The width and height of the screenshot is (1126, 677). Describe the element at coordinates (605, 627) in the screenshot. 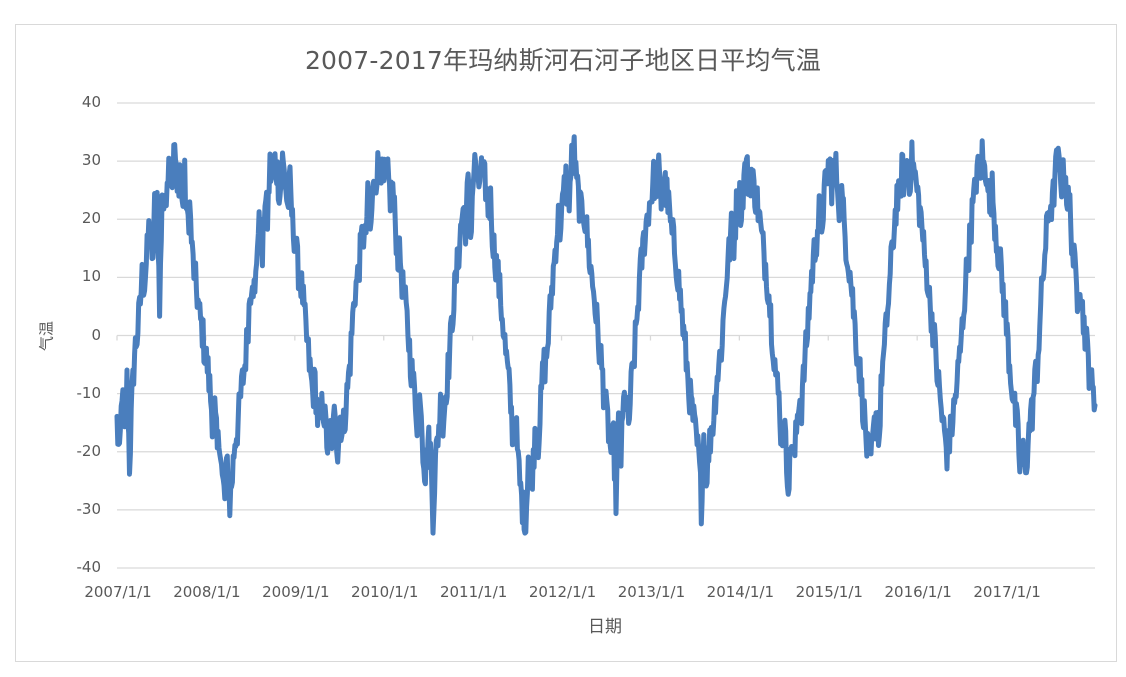

I see `x-axis-title: 日期` at that location.